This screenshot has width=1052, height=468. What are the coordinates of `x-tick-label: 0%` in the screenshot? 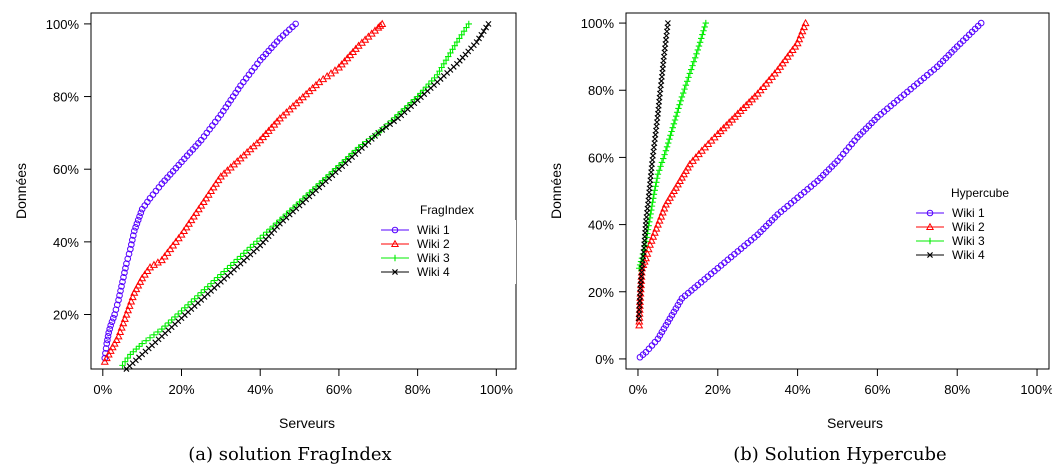 It's located at (102, 389).